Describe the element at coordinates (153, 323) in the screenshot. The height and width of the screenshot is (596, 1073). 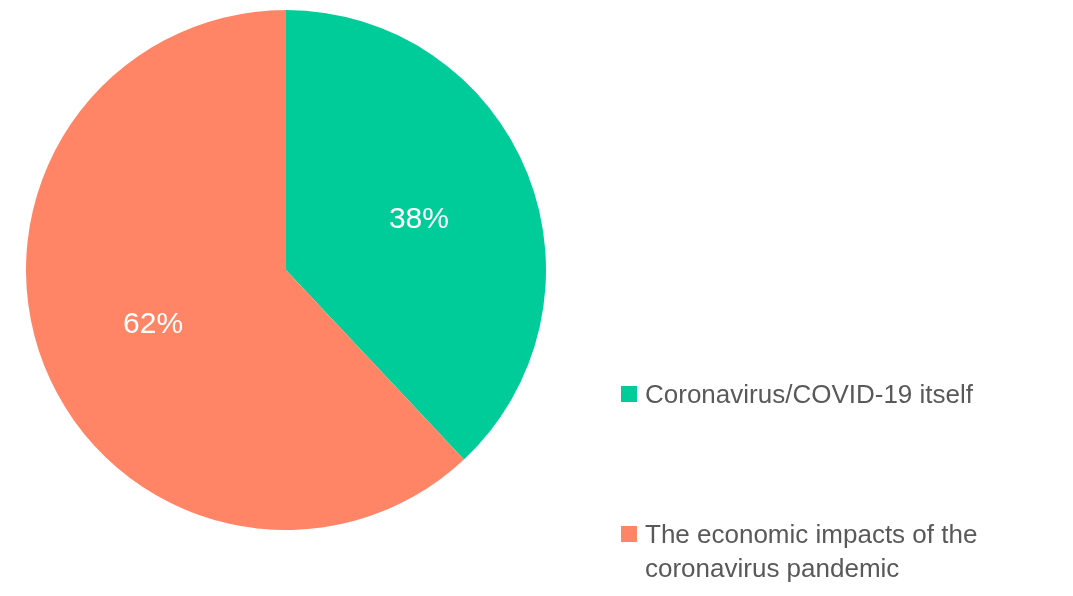
I see `data-label: 62%` at that location.